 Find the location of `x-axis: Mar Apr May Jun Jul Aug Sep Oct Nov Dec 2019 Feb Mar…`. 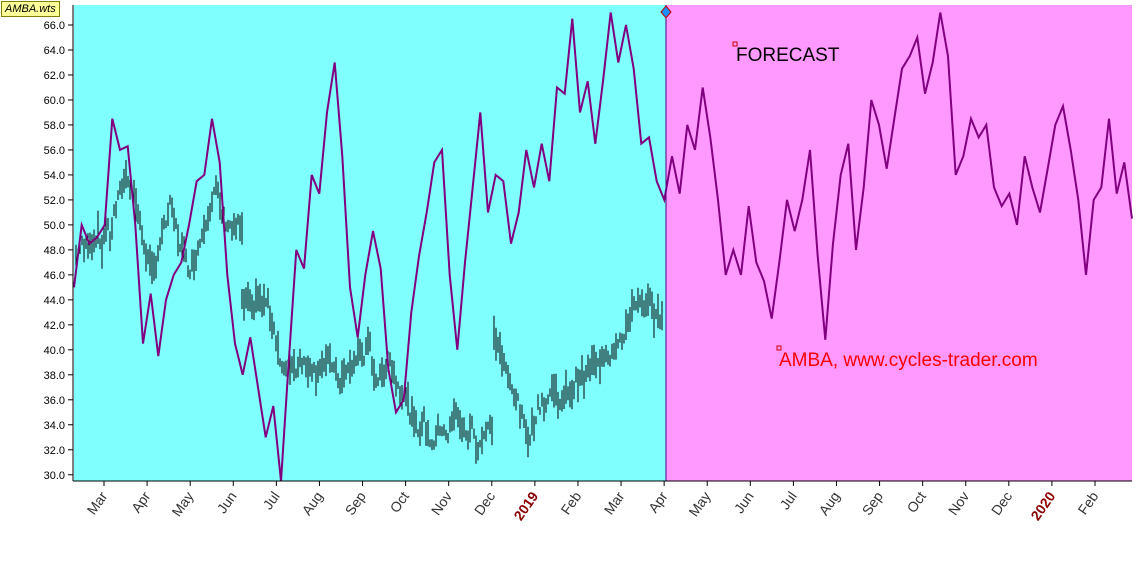

x-axis: Mar Apr May Jun Jul Aug Sep Oct Nov Dec 2019 Feb Mar… is located at coordinates (593, 502).